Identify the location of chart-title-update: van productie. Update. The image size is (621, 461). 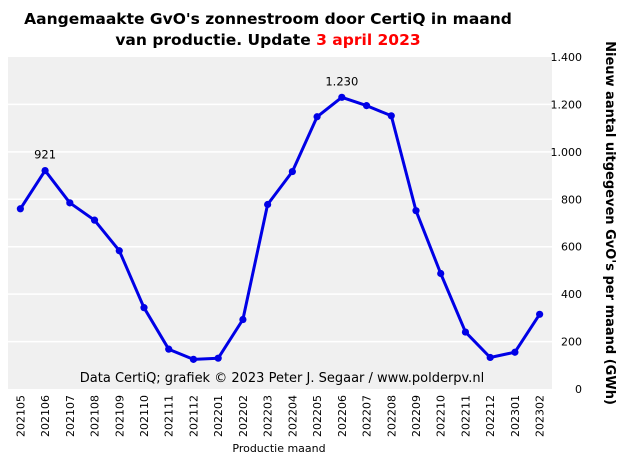
(212, 40).